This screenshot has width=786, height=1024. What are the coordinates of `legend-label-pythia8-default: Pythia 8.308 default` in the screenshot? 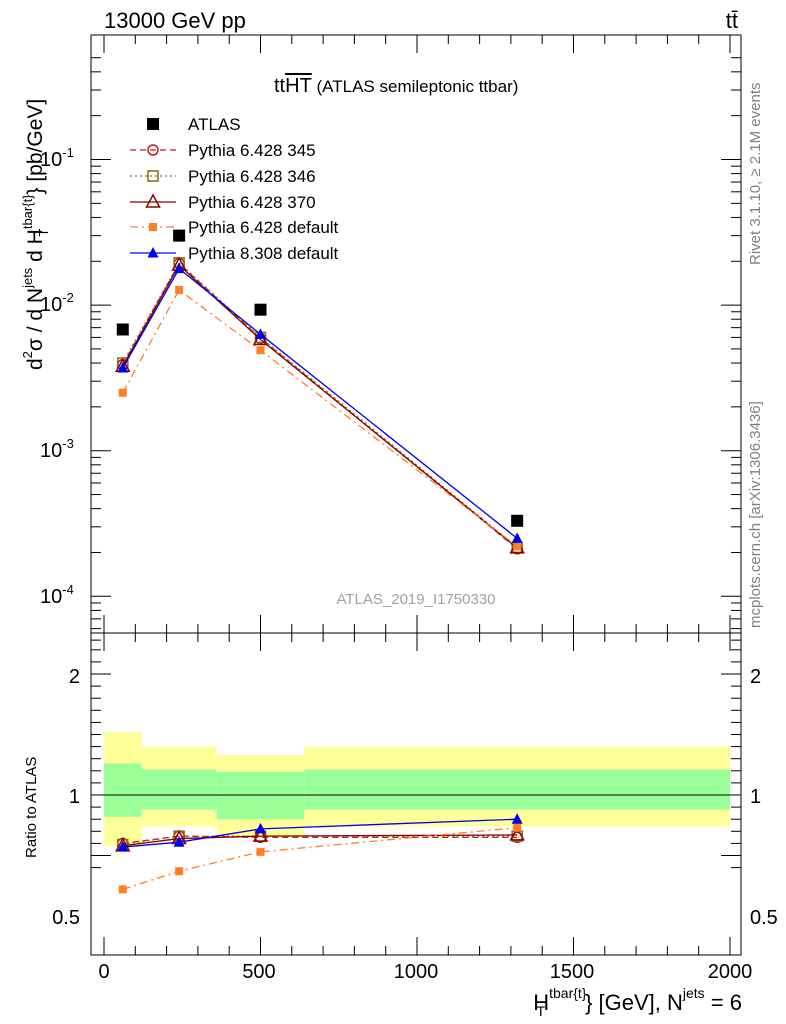 It's located at (263, 253).